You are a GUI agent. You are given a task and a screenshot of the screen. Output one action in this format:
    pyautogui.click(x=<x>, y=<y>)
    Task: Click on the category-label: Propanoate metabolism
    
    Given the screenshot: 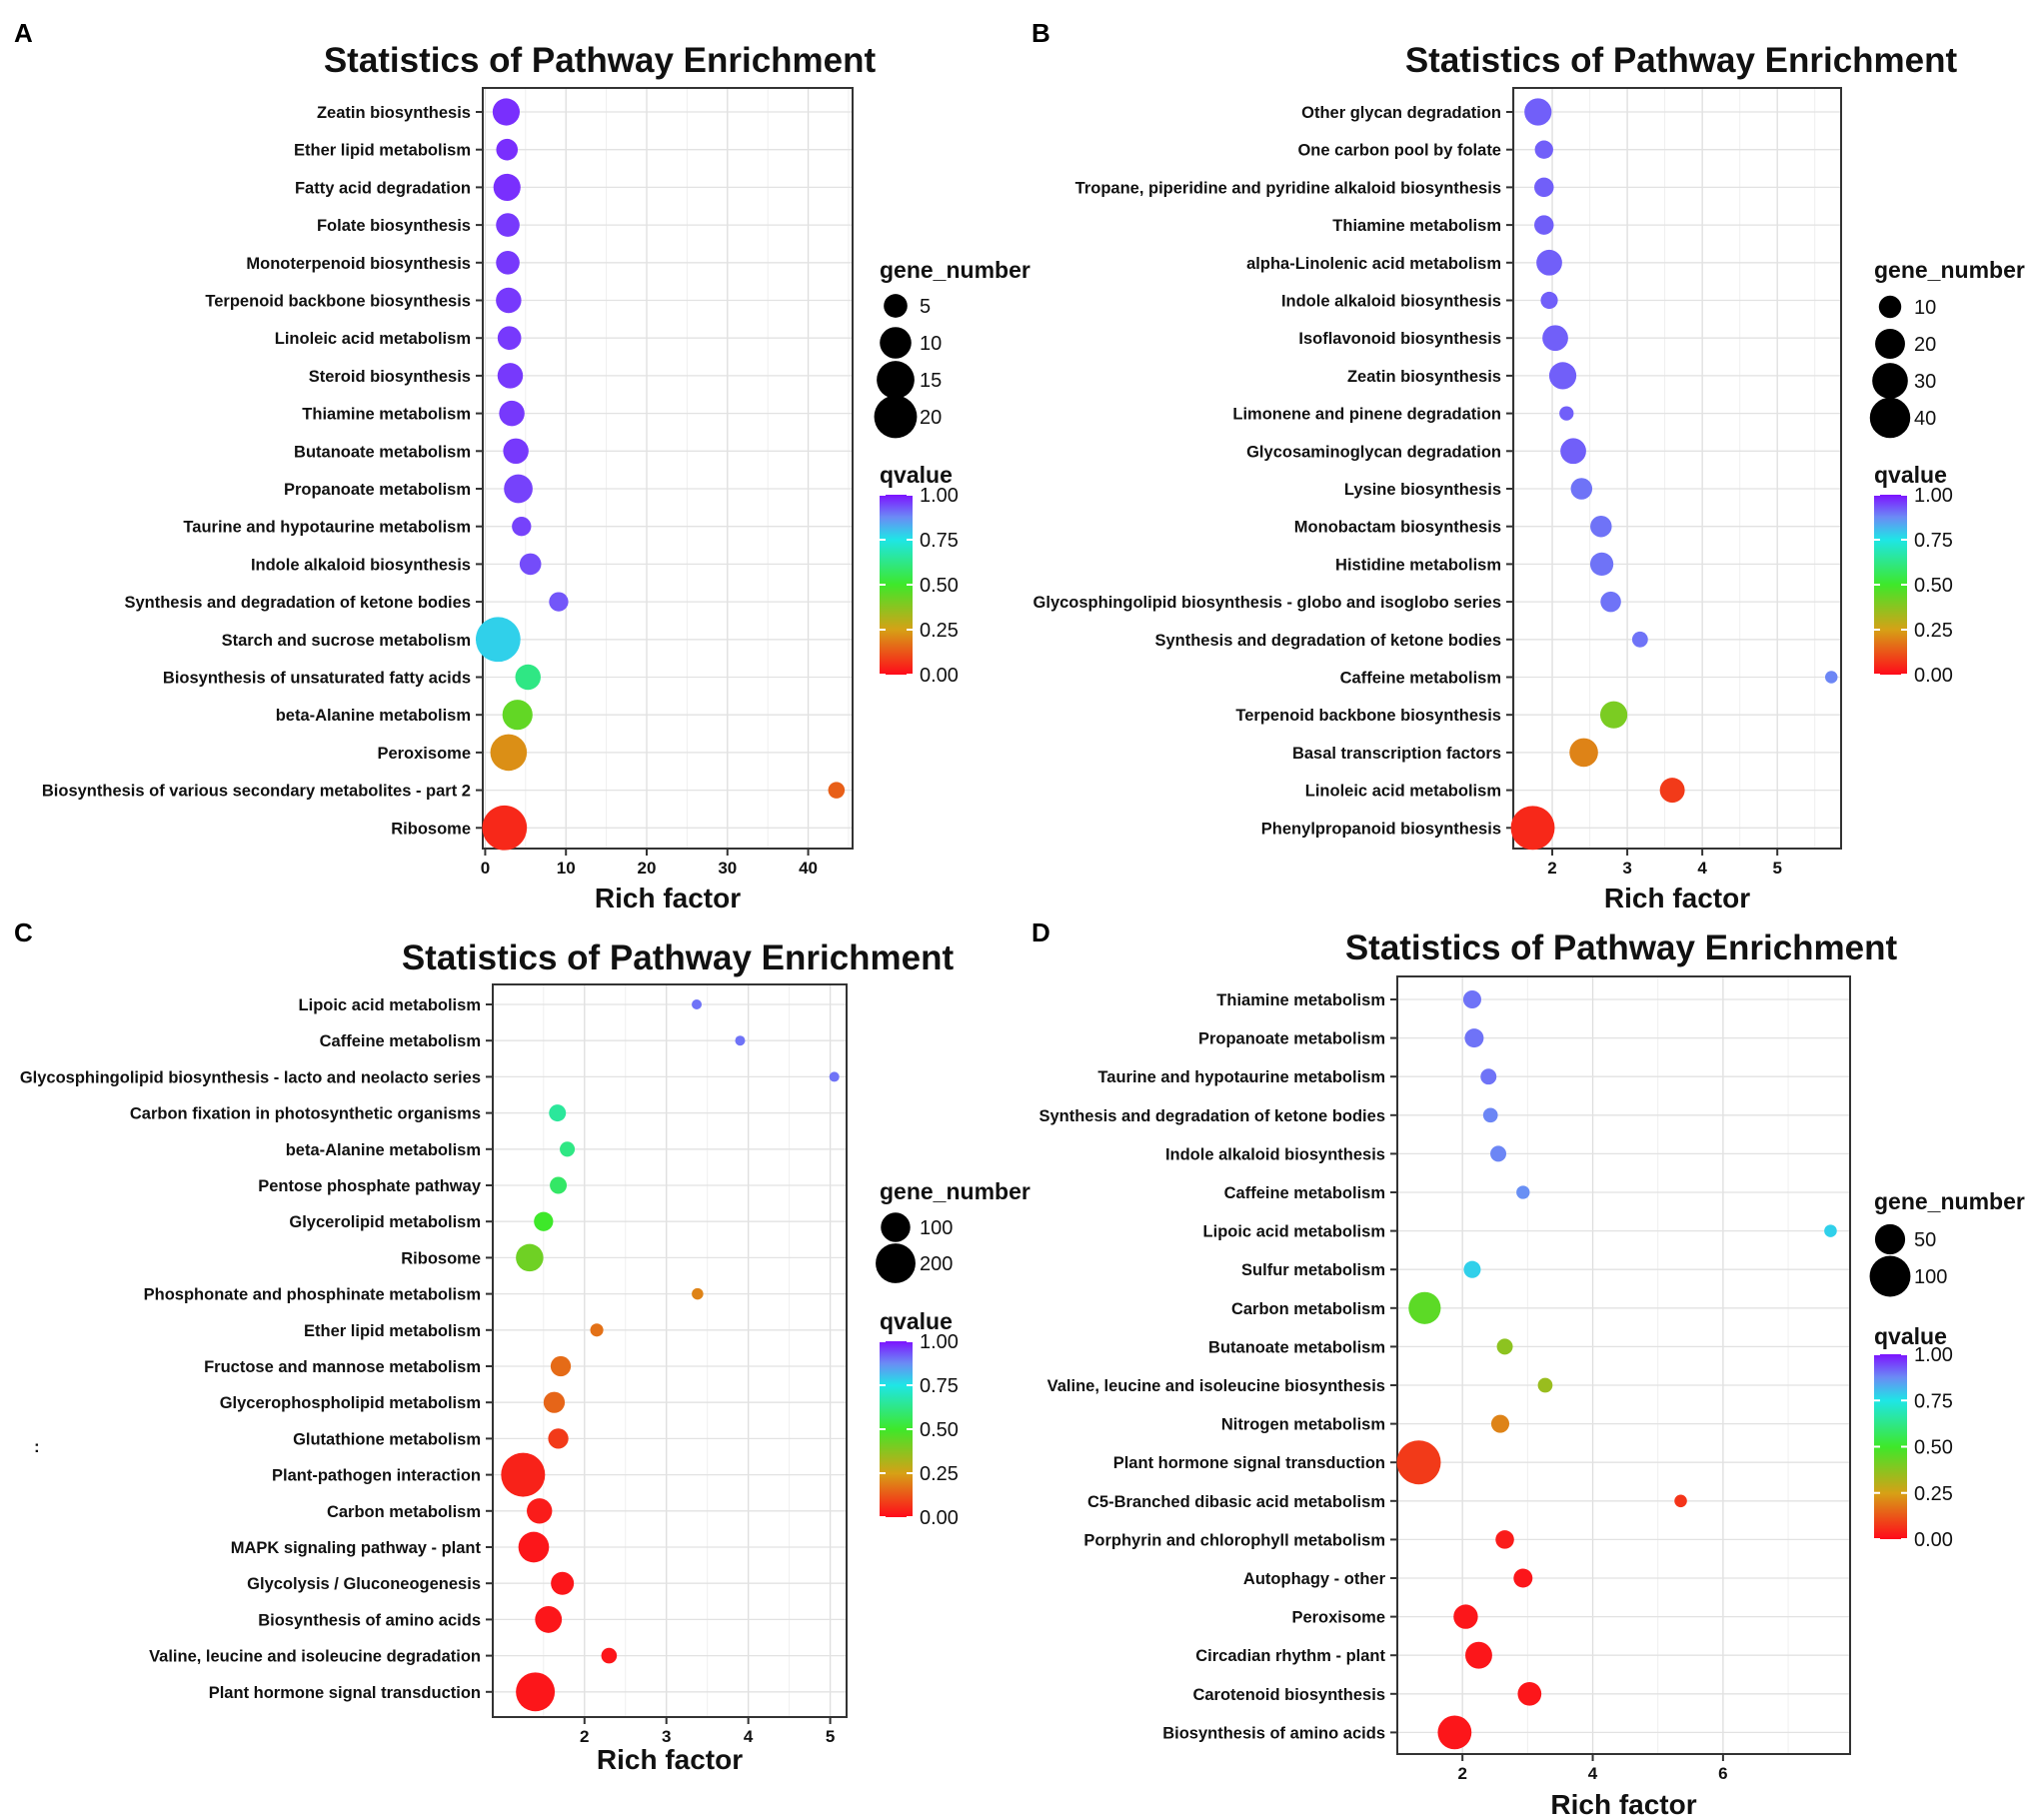 What is the action you would take?
    pyautogui.click(x=378, y=490)
    